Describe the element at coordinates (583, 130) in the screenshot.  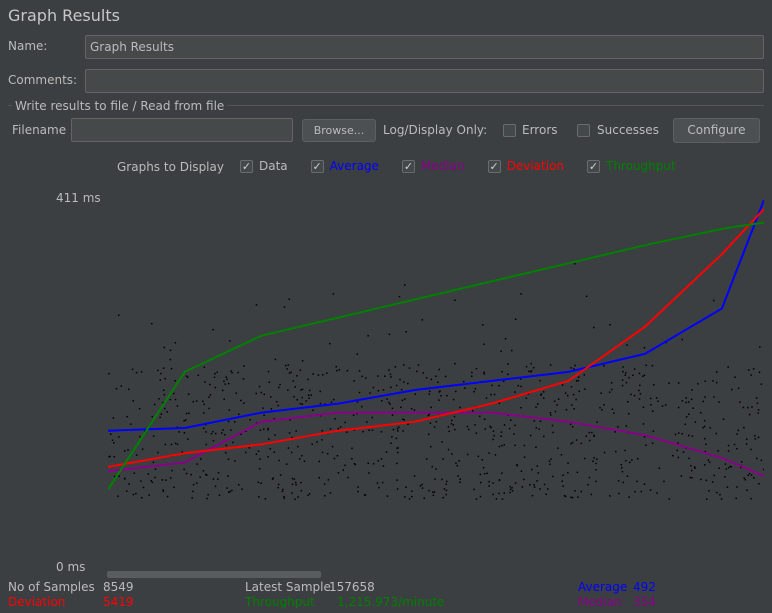
I see `successes-checkbox` at that location.